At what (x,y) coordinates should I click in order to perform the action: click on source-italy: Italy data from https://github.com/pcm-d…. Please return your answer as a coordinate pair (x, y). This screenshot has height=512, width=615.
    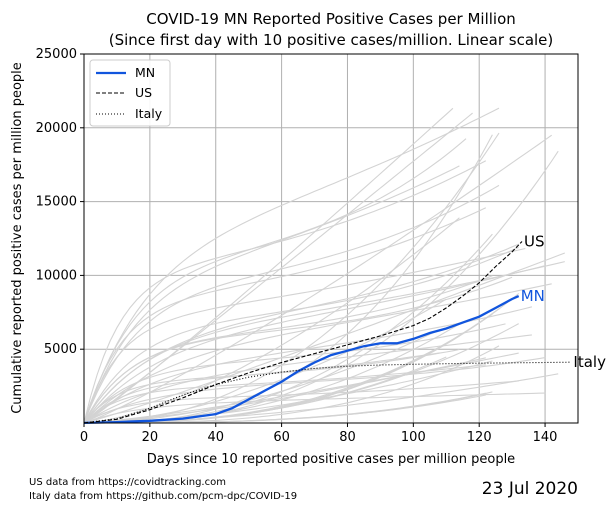
    Looking at the image, I should click on (163, 496).